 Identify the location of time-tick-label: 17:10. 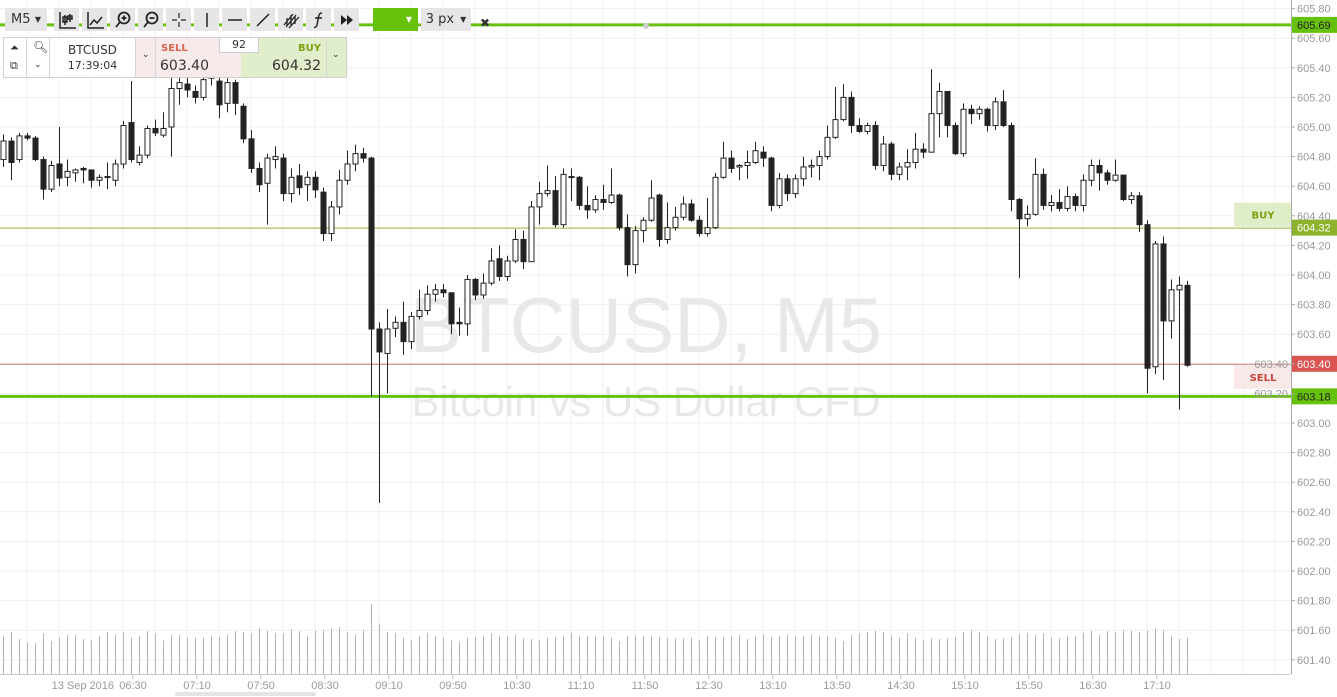
(1157, 686).